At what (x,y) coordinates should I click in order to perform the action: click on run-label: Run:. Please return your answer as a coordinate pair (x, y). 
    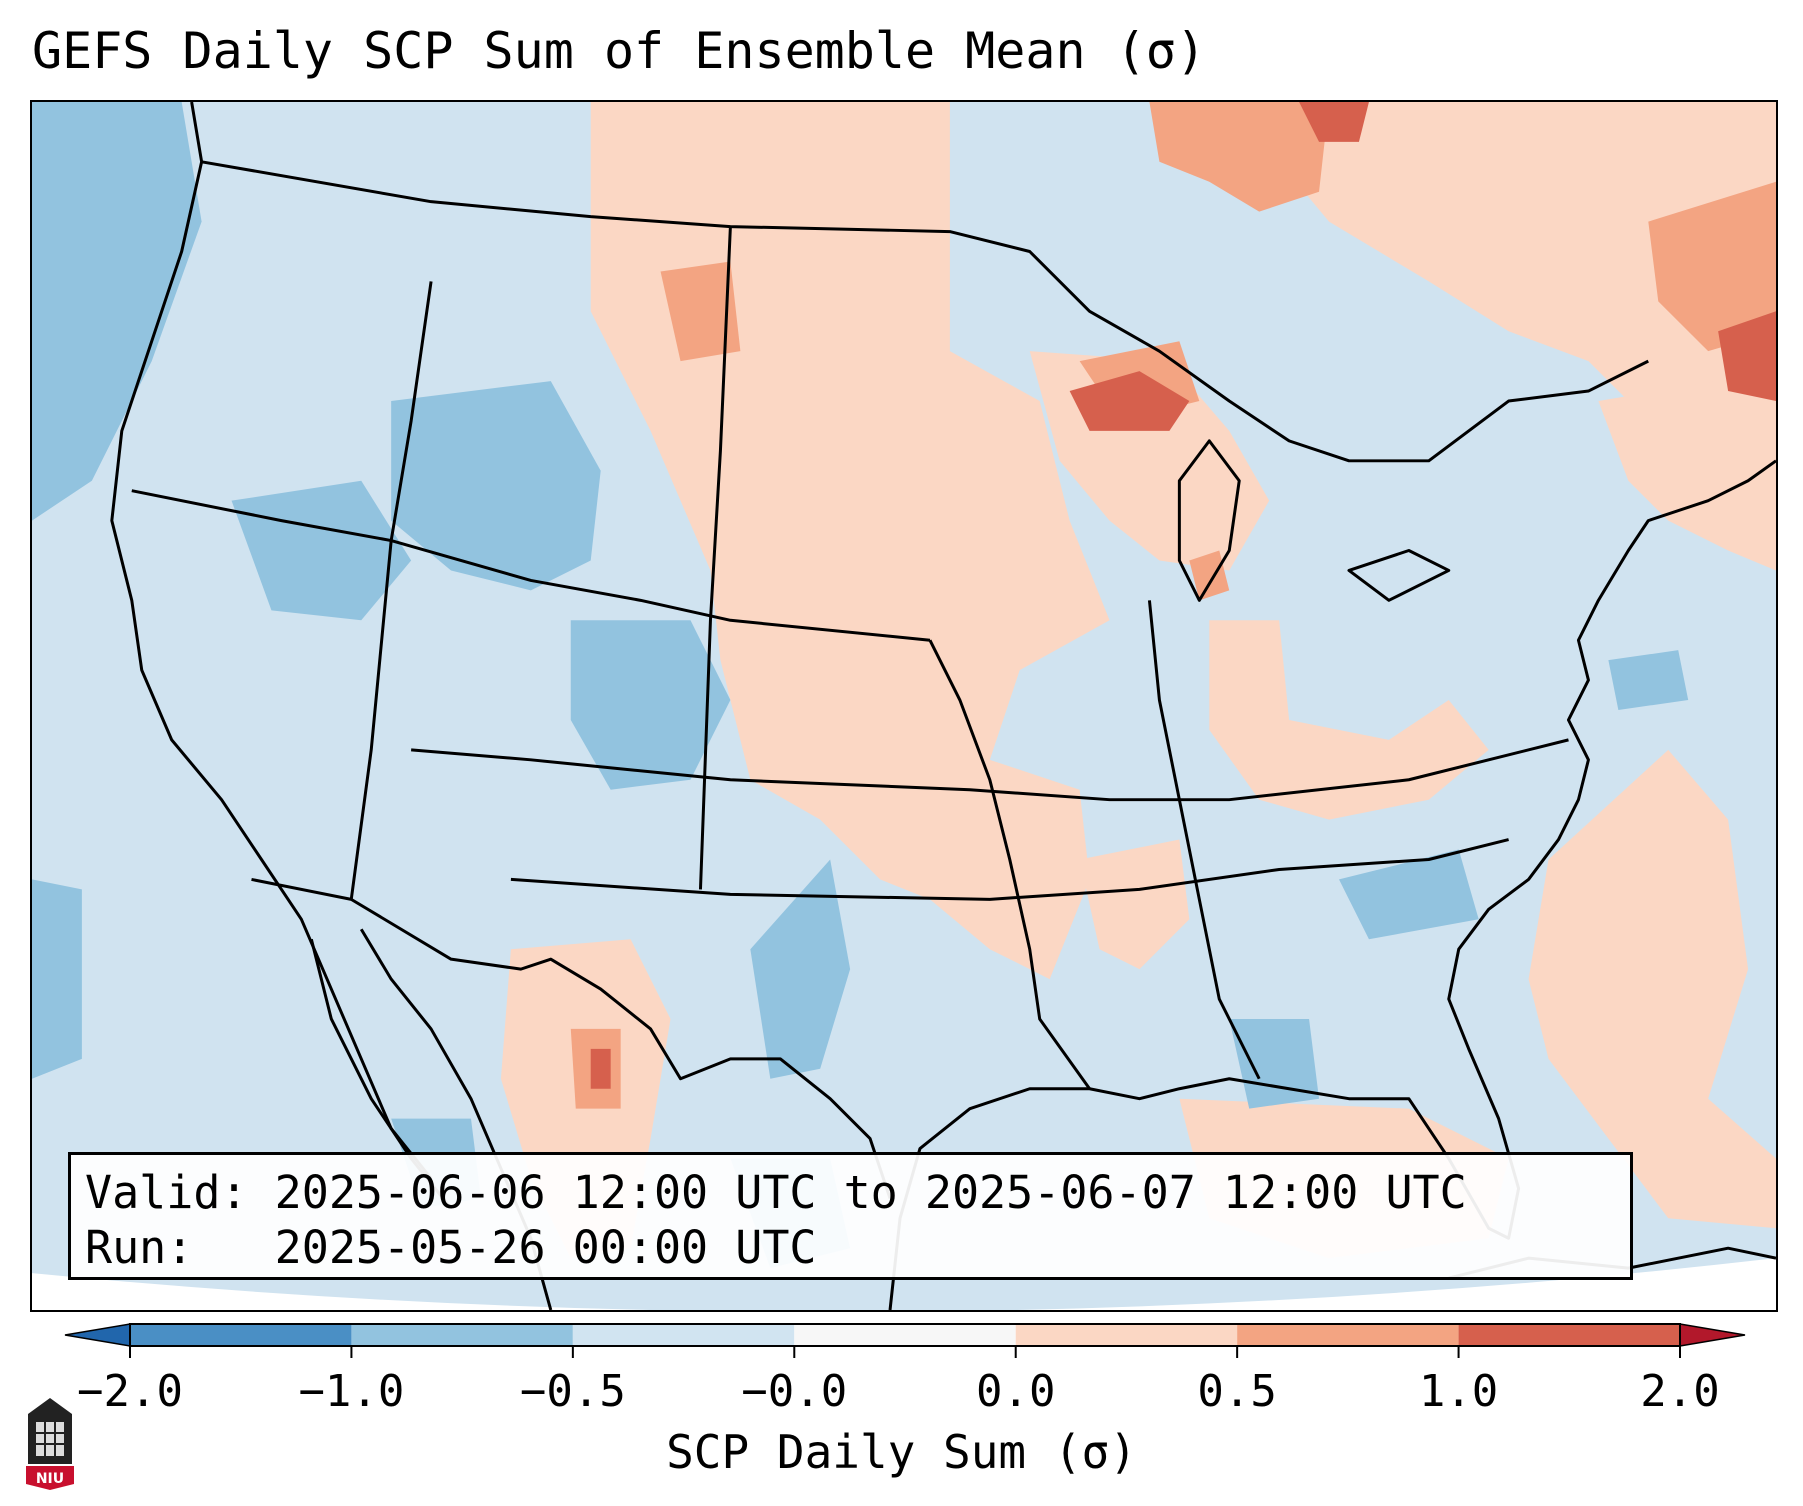
    Looking at the image, I should click on (139, 1247).